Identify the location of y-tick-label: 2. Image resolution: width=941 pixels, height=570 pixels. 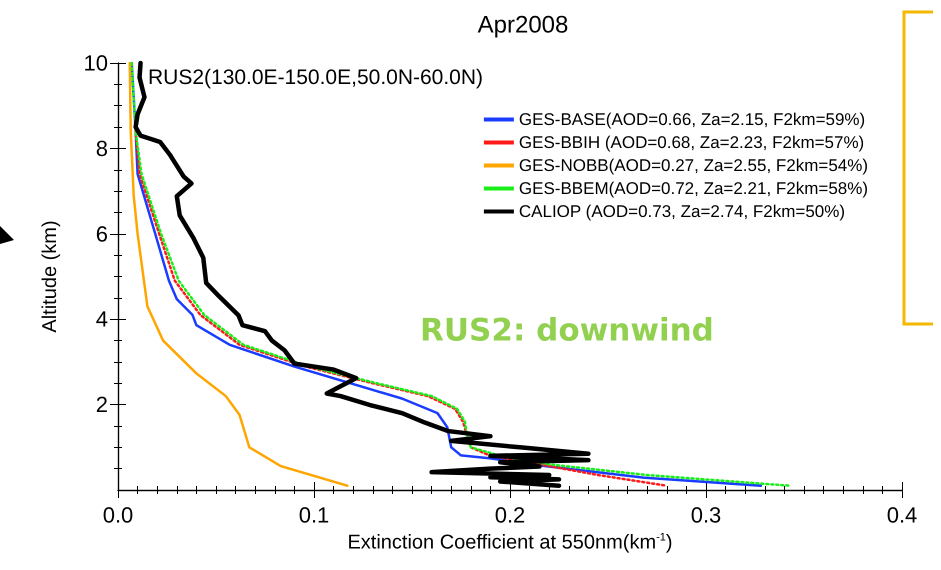
(102, 405).